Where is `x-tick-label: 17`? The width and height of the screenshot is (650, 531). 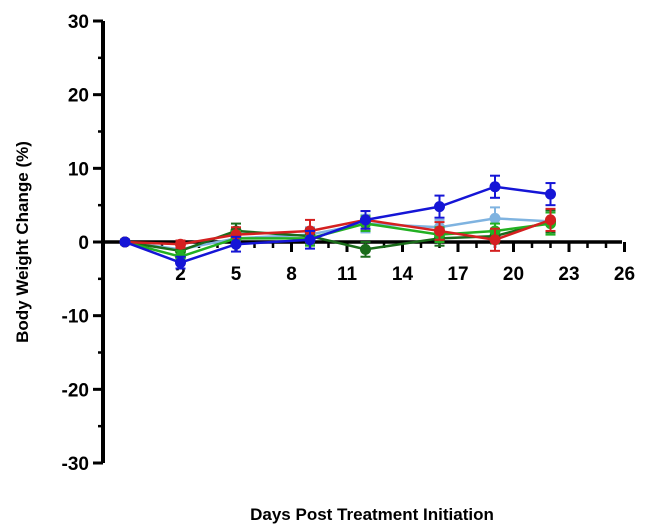
x-tick-label: 17 is located at coordinates (457, 274).